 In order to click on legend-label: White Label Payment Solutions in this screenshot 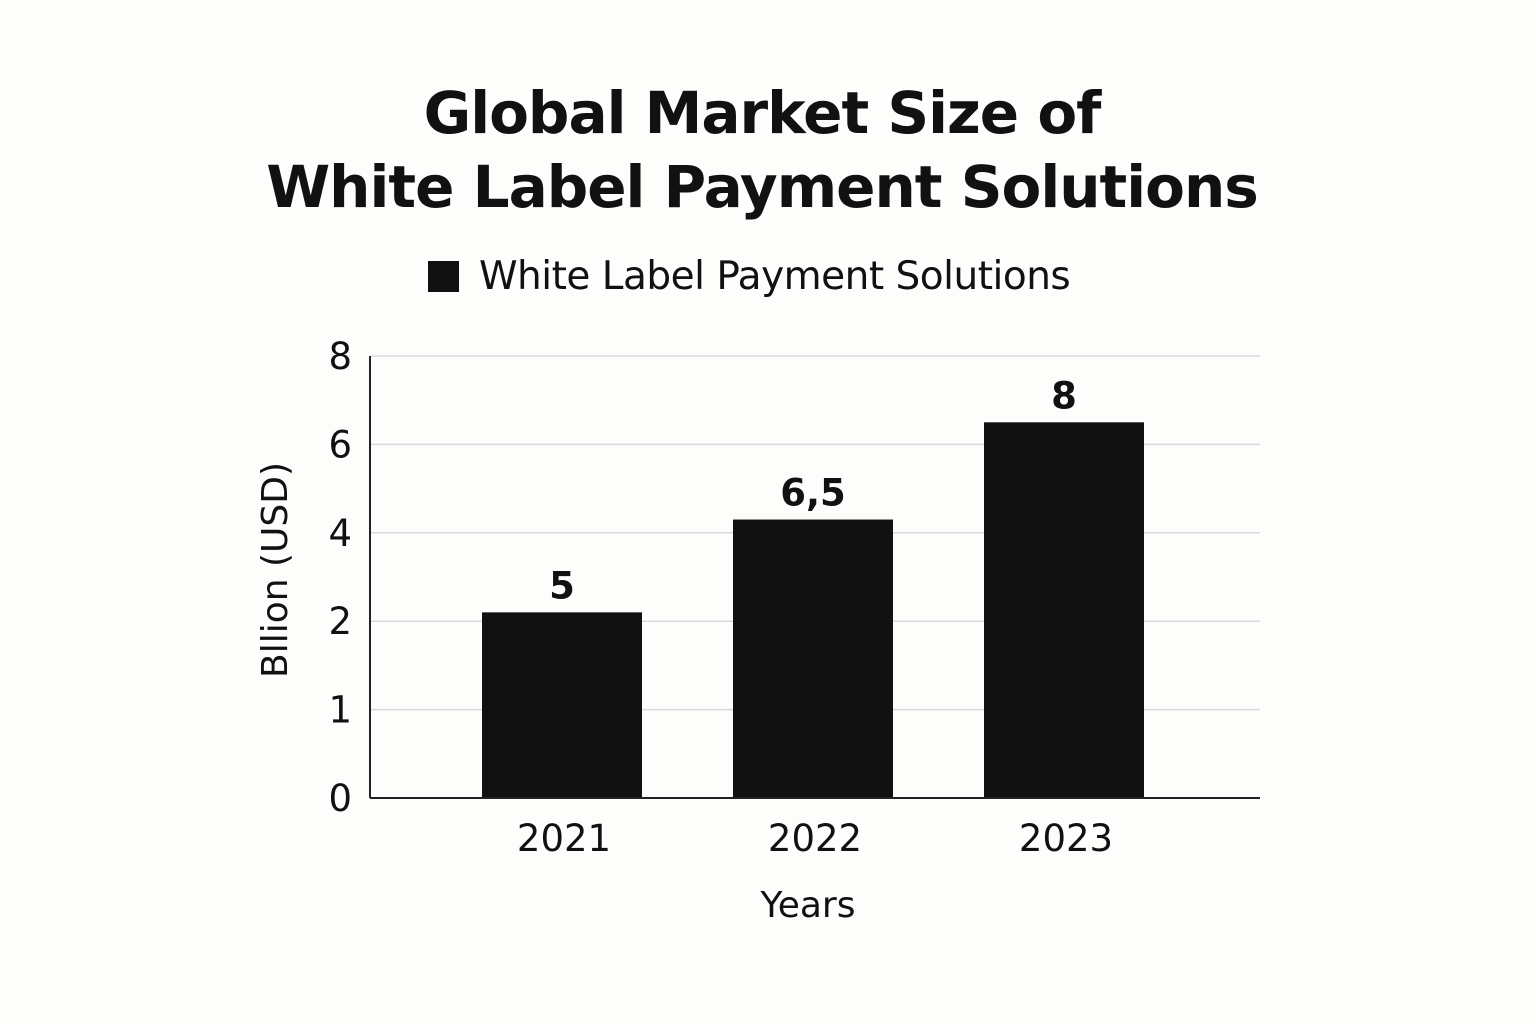, I will do `click(775, 276)`.